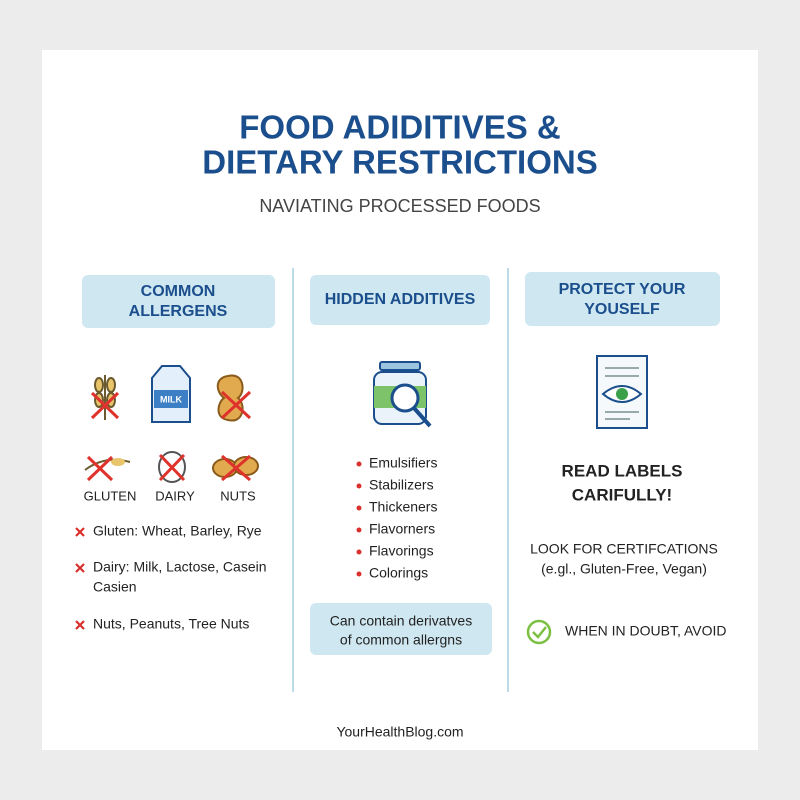  I want to click on allergen-item: Nuts, Peanuts, Tree Nuts, so click(171, 624).